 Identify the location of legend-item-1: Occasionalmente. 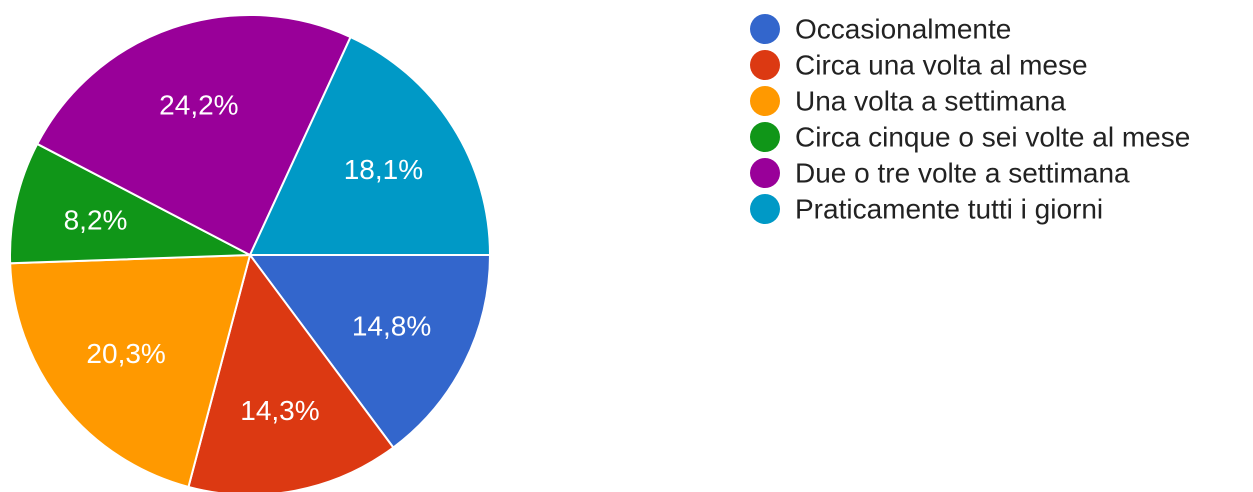
(880, 29).